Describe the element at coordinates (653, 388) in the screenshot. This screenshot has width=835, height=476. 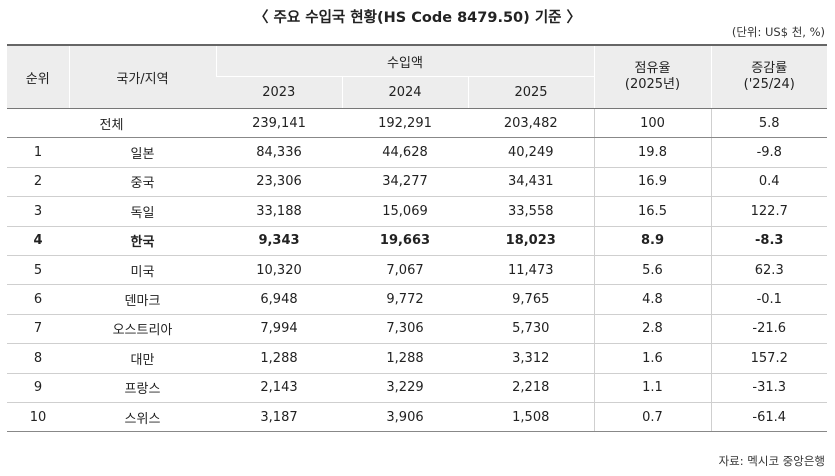
I see `cell-share: 1.1` at that location.